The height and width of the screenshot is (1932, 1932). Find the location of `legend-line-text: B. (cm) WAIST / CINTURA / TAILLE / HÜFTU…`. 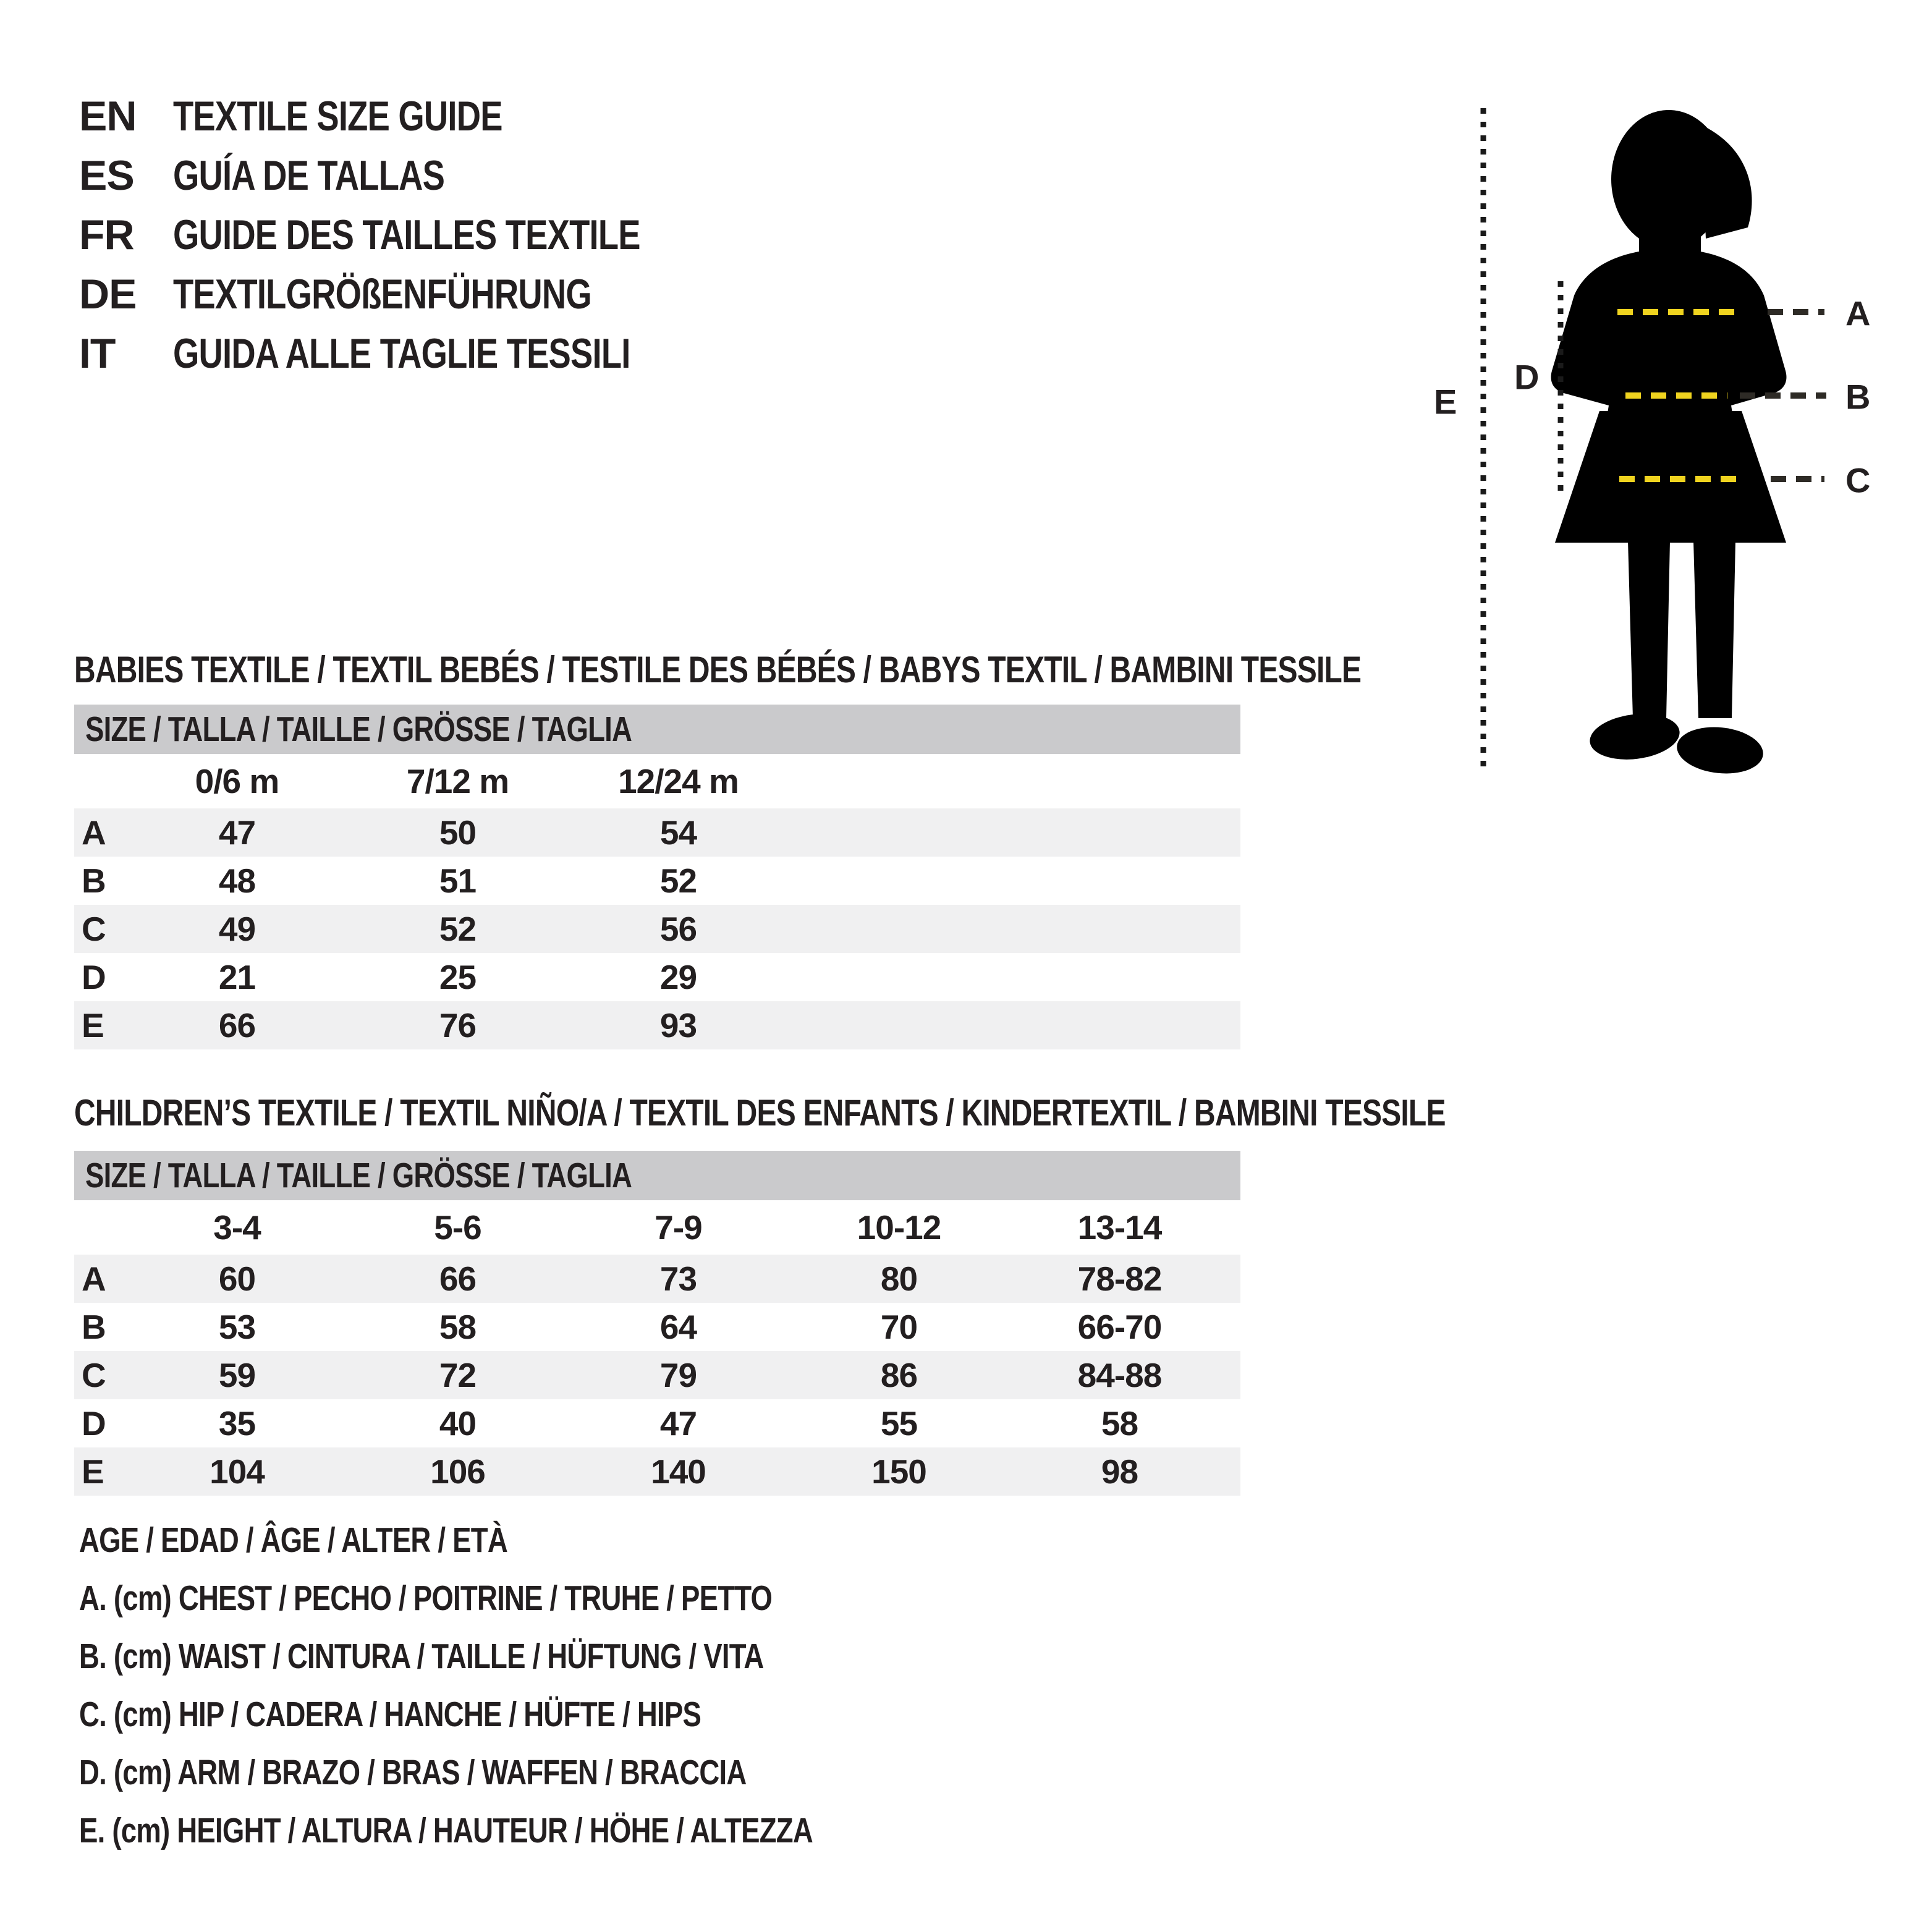

legend-line-text: B. (cm) WAIST / CINTURA / TAILLE / HÜFTU… is located at coordinates (421, 1656).